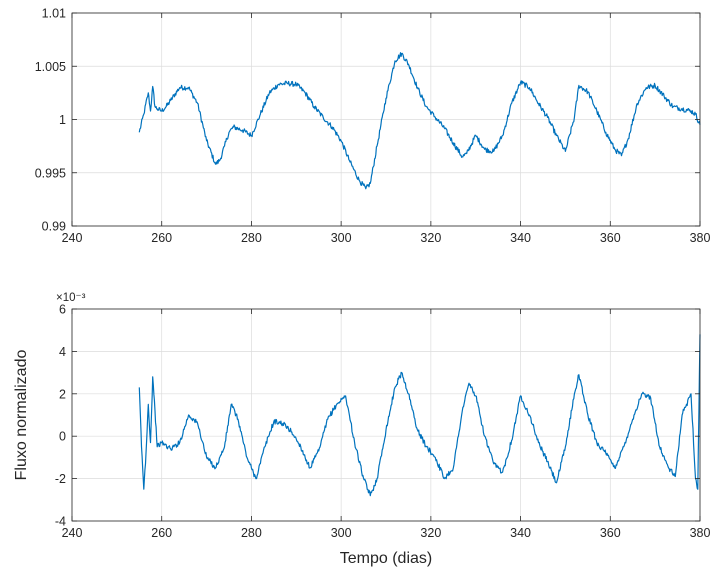  Describe the element at coordinates (62, 120) in the screenshot. I see `top-y-tick-label: 1` at that location.